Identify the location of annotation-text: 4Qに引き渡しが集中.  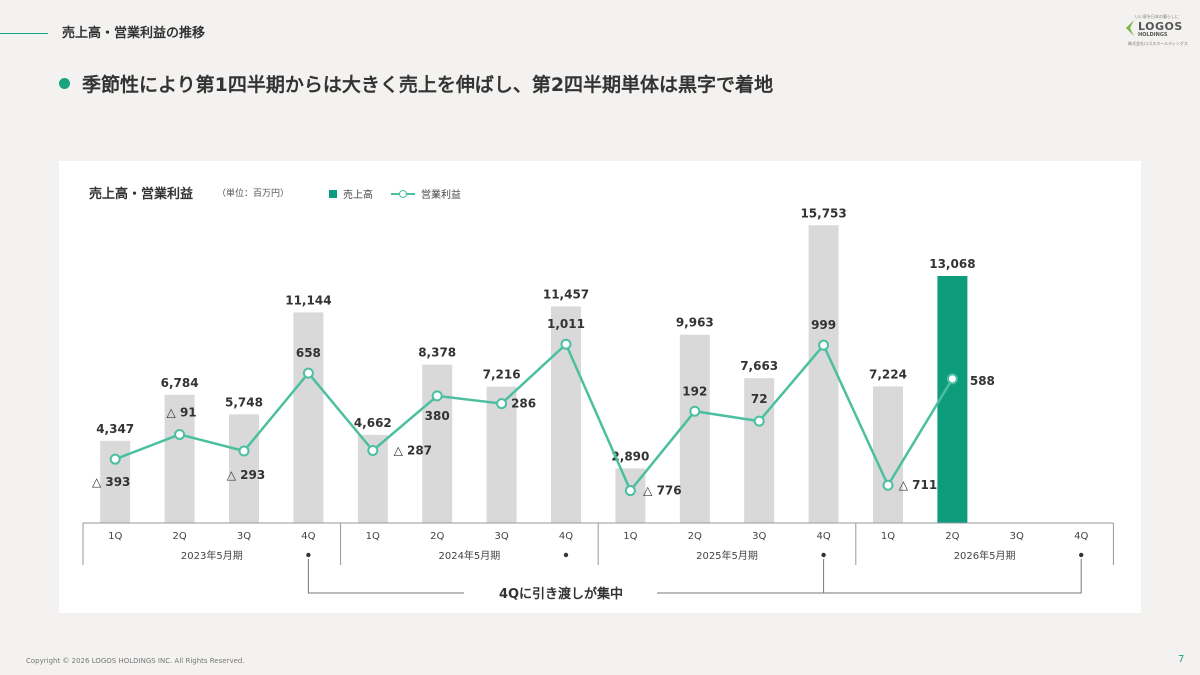
(561, 594).